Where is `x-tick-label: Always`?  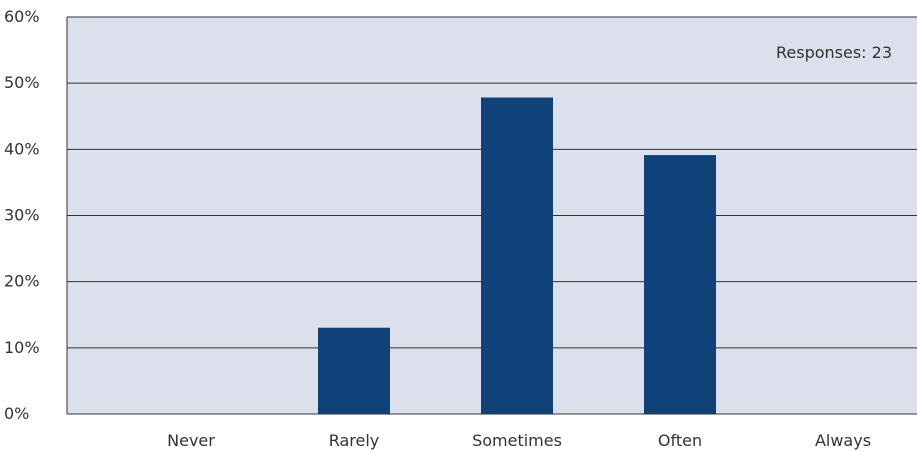 x-tick-label: Always is located at coordinates (843, 440).